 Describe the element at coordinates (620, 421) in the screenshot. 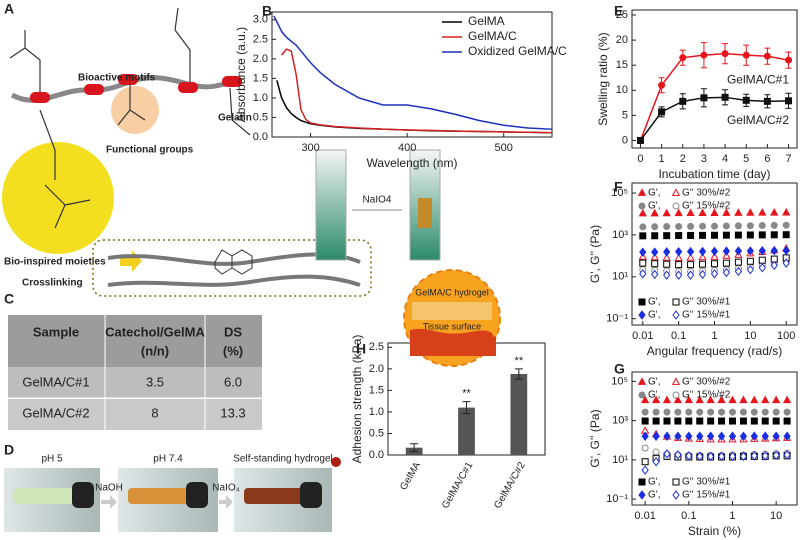

I see `y-tick-label: 10³` at that location.